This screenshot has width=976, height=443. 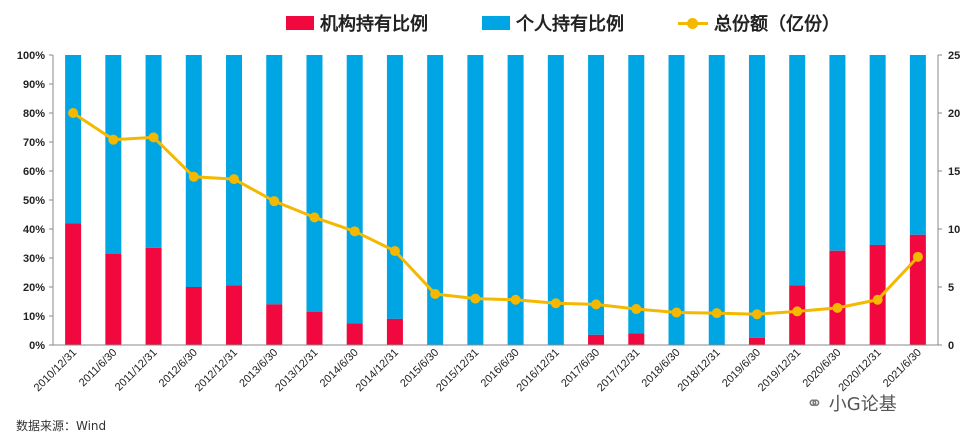 What do you see at coordinates (954, 114) in the screenshot?
I see `y-right-tick-label: 20` at bounding box center [954, 114].